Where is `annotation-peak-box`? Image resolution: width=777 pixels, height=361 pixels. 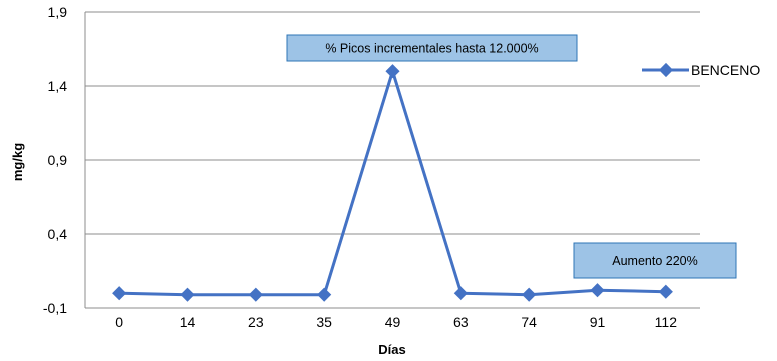
annotation-peak-box is located at coordinates (432, 48).